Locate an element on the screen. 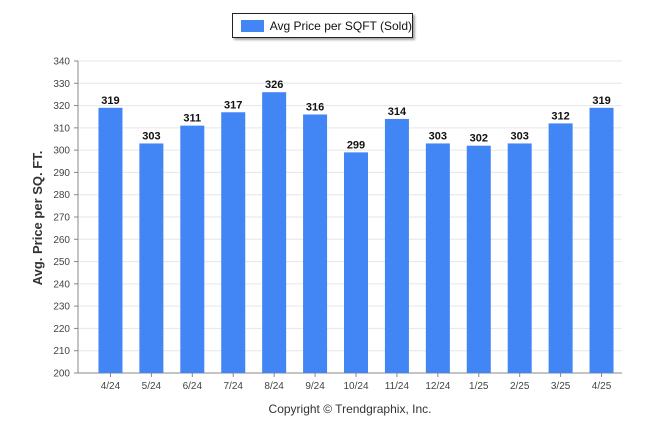  bar-value-label: 314 is located at coordinates (397, 112).